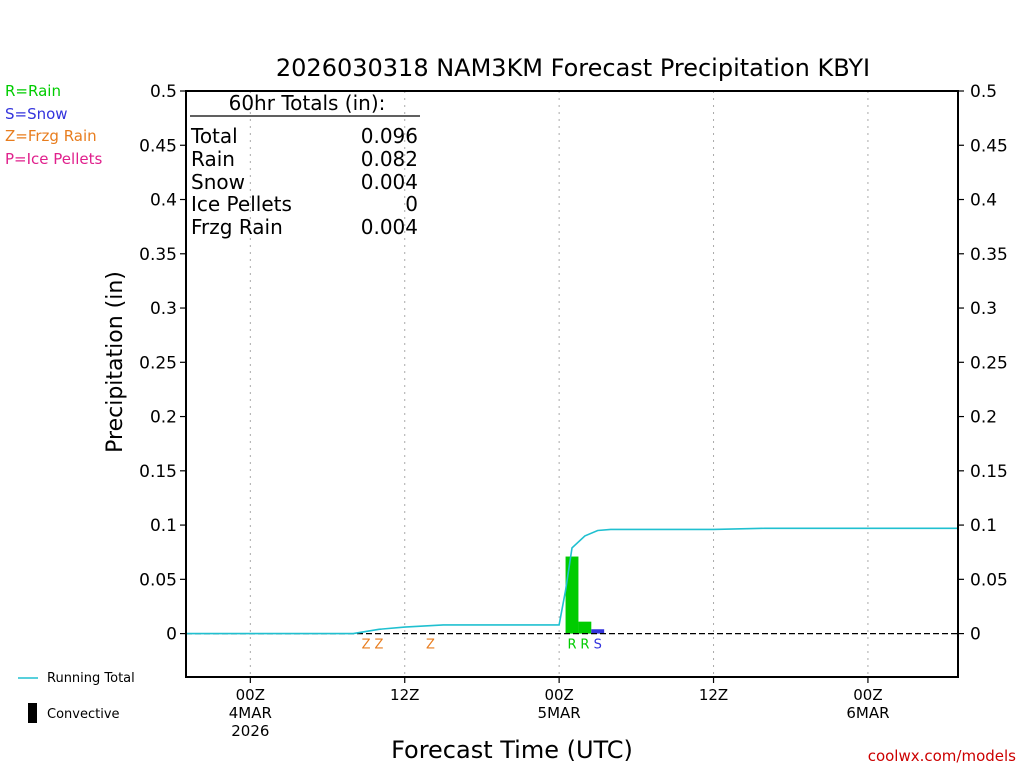  Describe the element at coordinates (983, 418) in the screenshot. I see `y-tick-label-right: 0.2` at that location.